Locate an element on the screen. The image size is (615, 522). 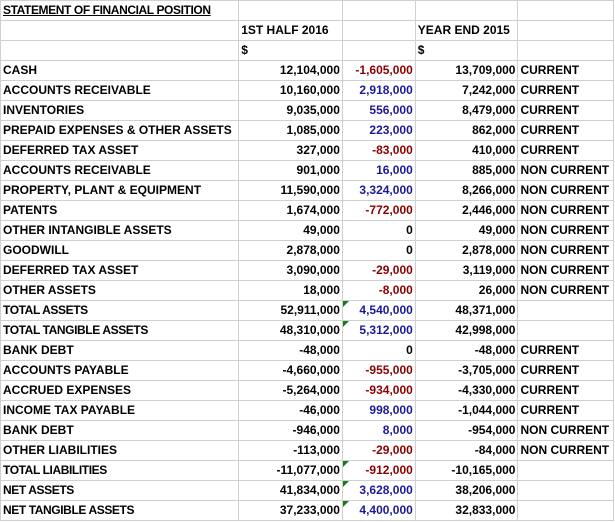
year-end-2015-value-cell: -954,000 is located at coordinates (466, 430).